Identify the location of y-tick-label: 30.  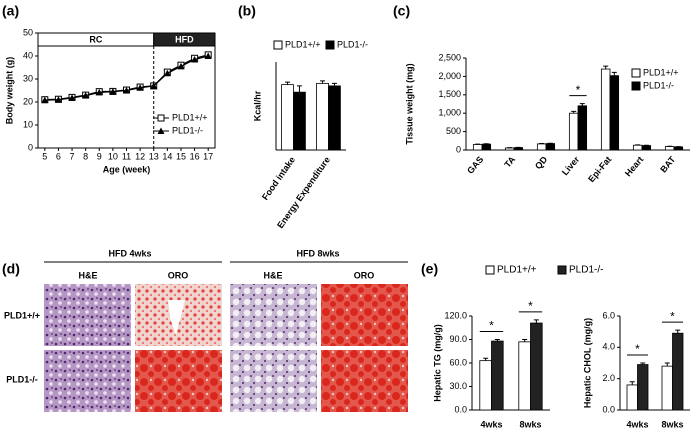
(28, 78).